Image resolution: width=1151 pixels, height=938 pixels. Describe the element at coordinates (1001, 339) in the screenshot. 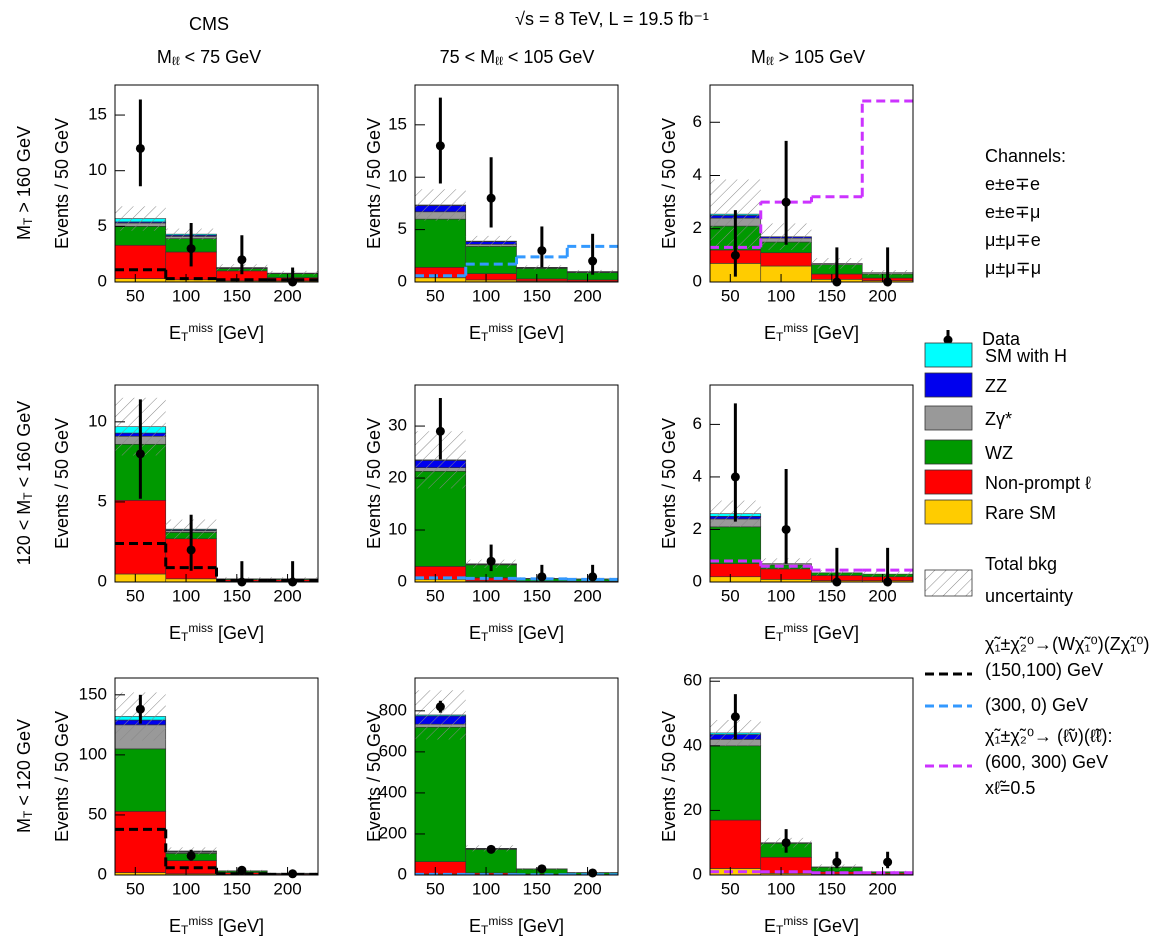

I see `legend-label: Data` at that location.